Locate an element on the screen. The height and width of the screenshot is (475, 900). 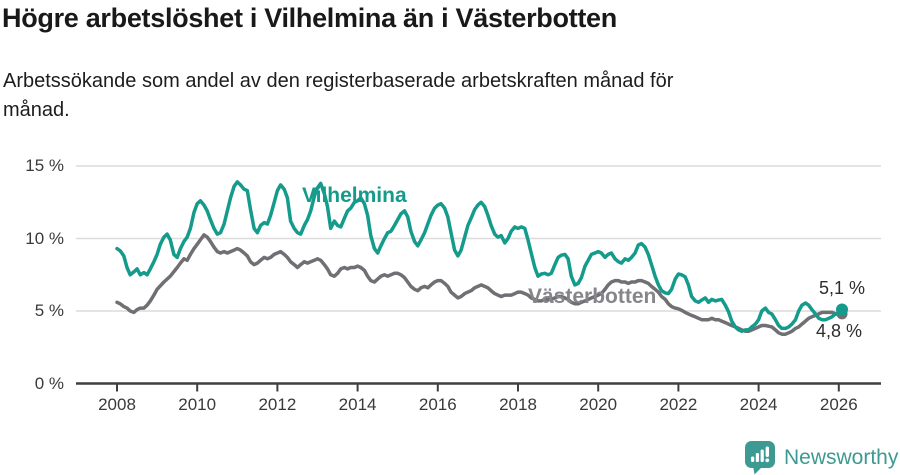
series-label-västerbotten: Västerbotten is located at coordinates (592, 296).